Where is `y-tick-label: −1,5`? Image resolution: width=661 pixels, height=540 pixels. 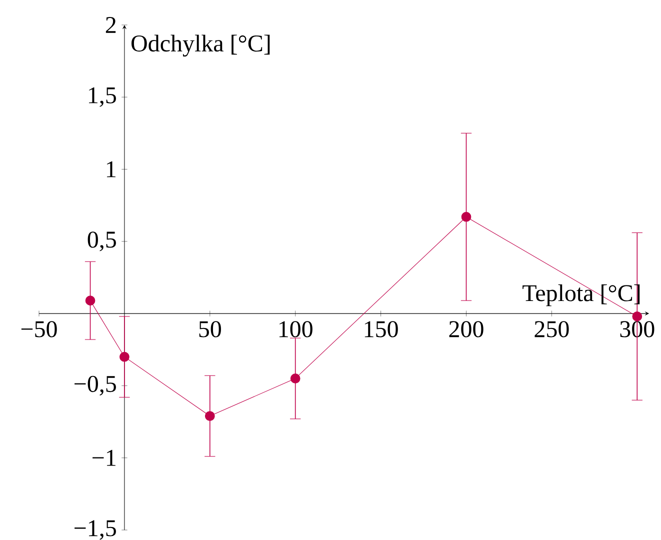
y-tick-label: −1,5 is located at coordinates (95, 530).